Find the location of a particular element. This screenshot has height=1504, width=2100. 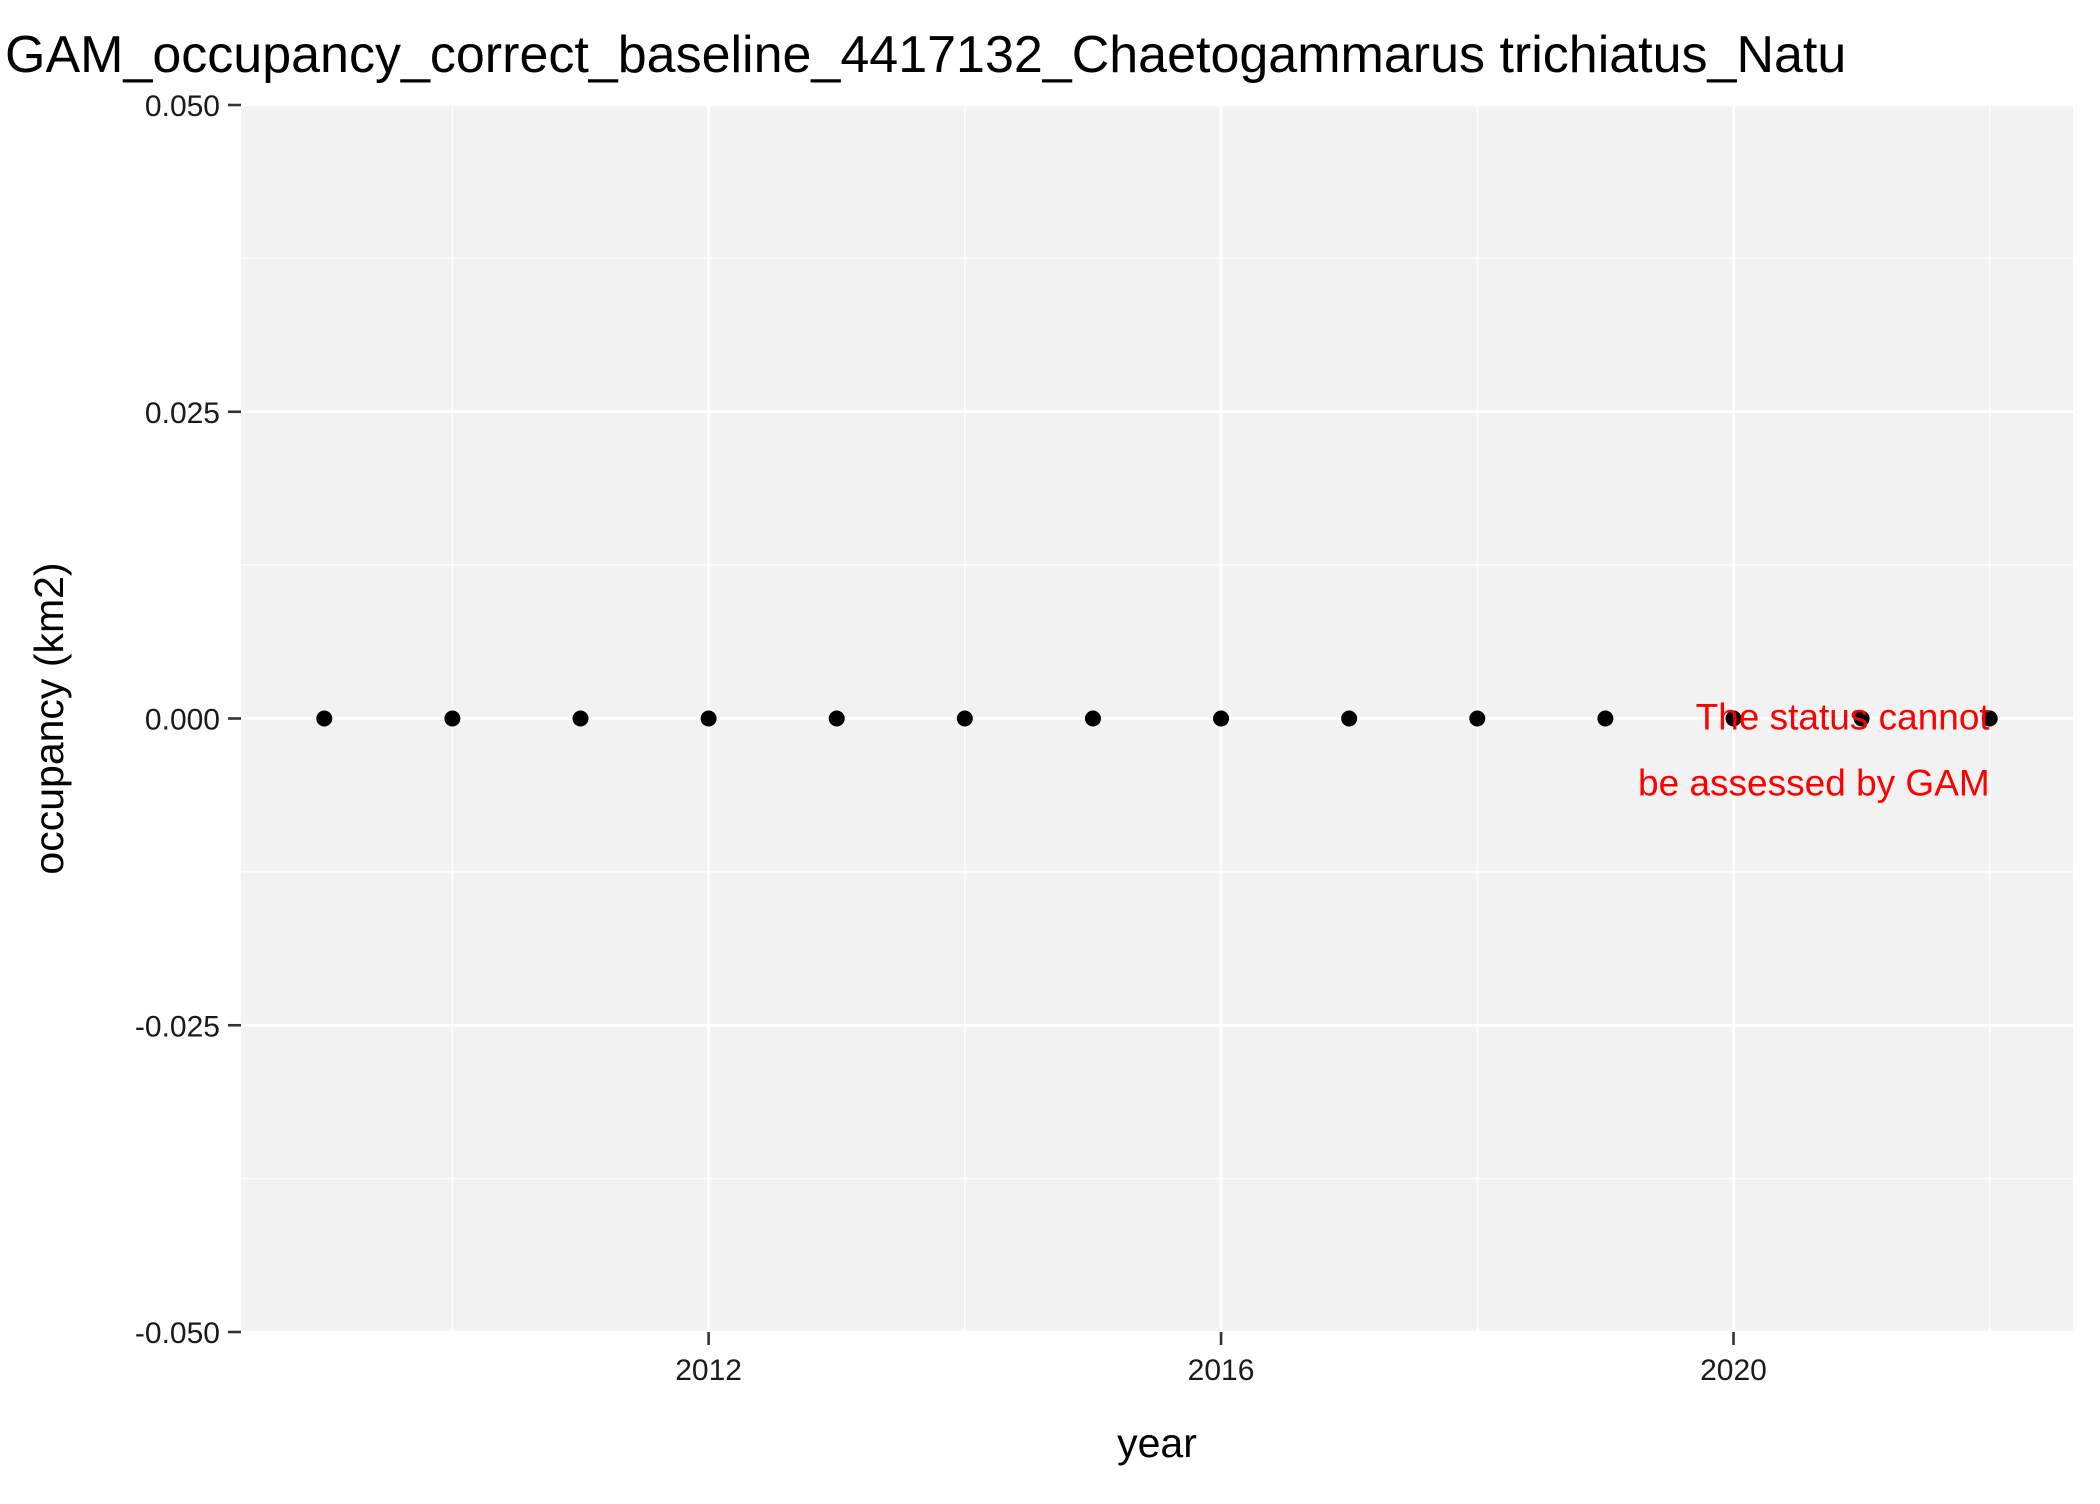

x-axis: 2012 2016 2020 is located at coordinates (1221, 1359).